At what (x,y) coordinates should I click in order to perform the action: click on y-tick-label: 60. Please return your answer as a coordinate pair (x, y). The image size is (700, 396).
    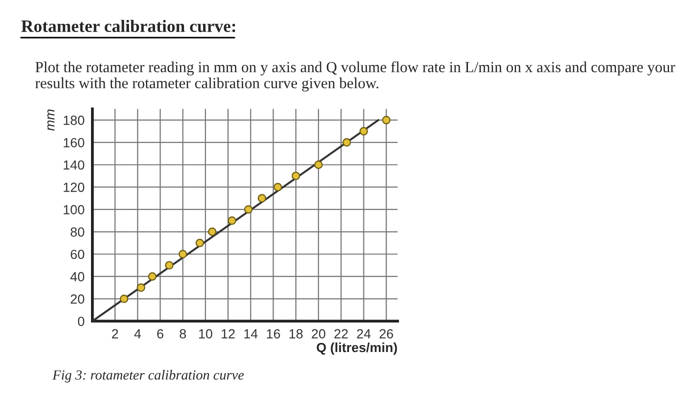
    Looking at the image, I should click on (77, 255).